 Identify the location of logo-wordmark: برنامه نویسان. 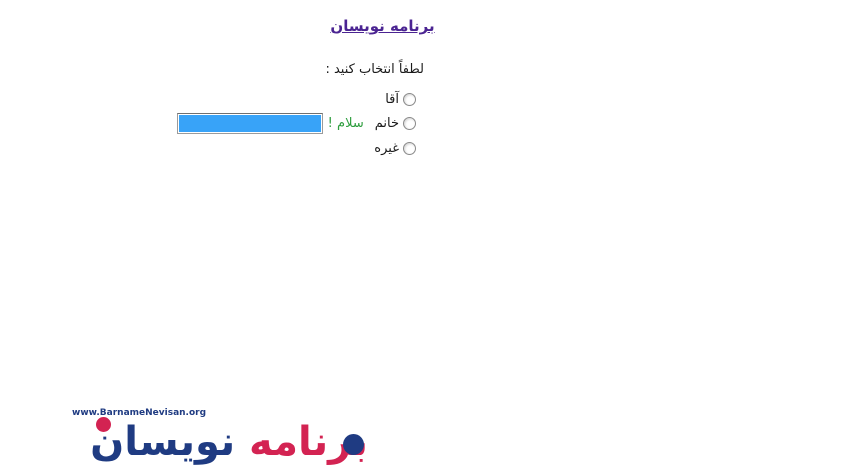
(229, 442).